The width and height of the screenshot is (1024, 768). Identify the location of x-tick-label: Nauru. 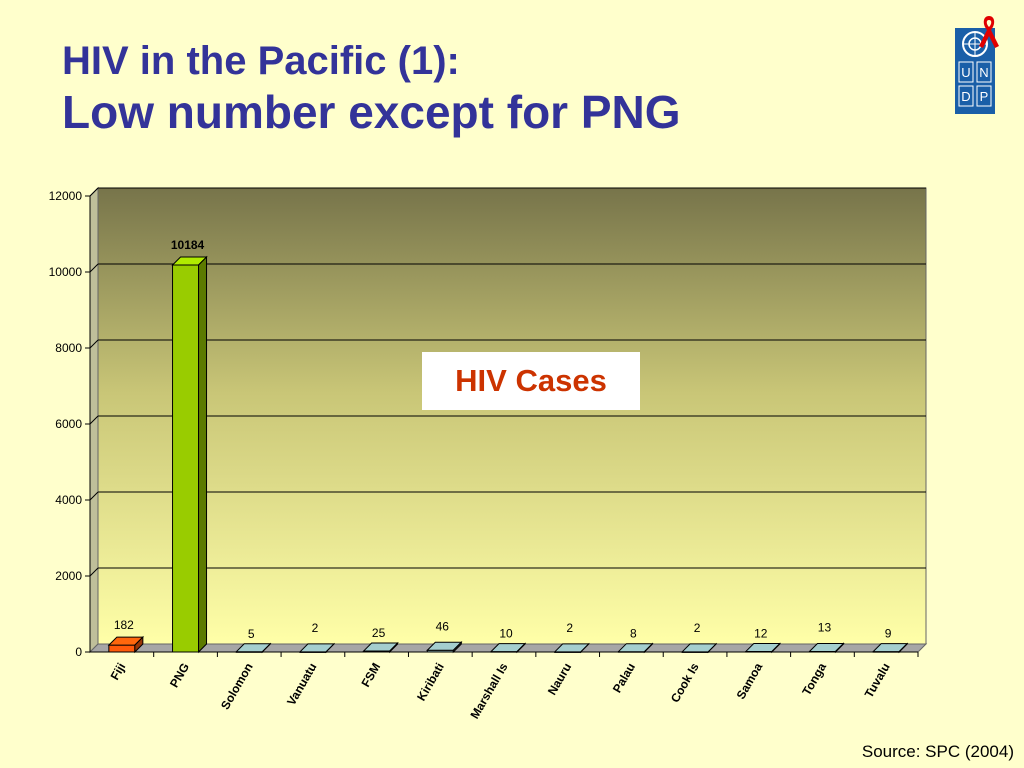
(559, 679).